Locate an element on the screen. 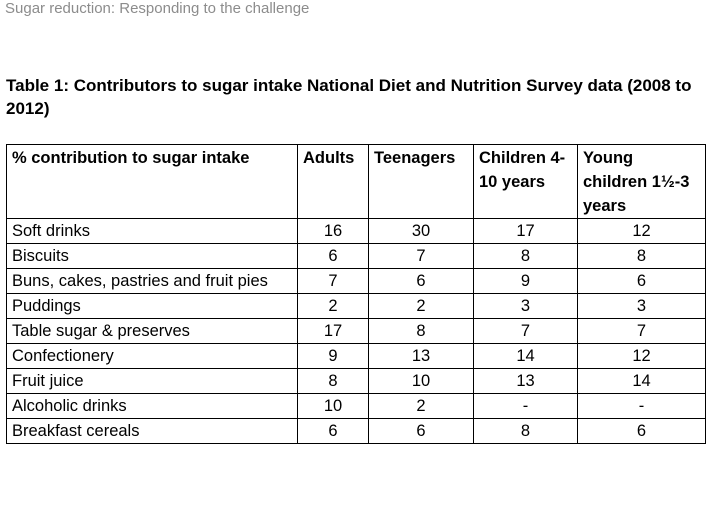  teenagers-value-cell: 10 is located at coordinates (421, 381).